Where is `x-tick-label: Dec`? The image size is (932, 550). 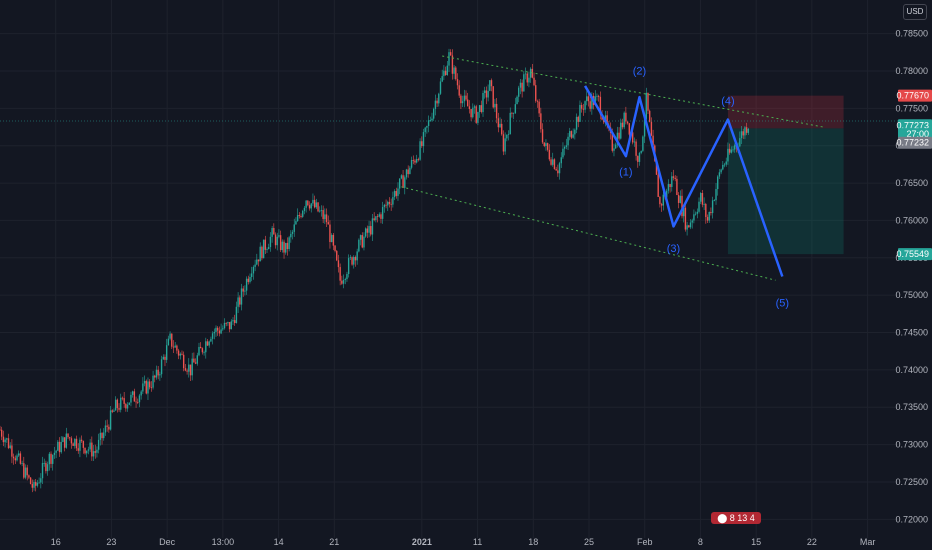 x-tick-label: Dec is located at coordinates (167, 542).